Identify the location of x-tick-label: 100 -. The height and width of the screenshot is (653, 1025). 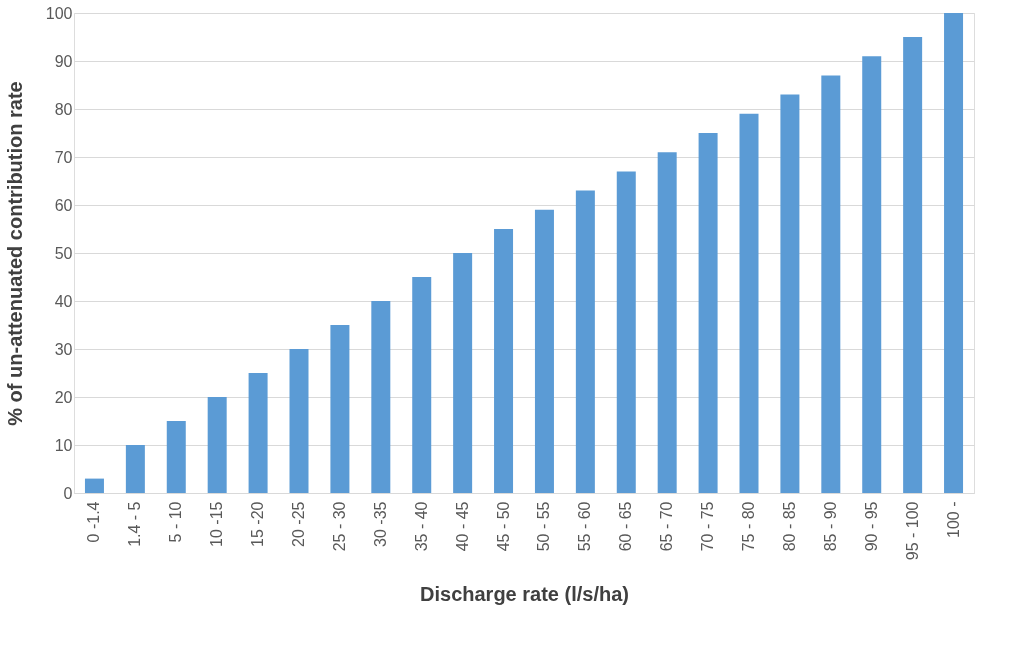
(953, 519).